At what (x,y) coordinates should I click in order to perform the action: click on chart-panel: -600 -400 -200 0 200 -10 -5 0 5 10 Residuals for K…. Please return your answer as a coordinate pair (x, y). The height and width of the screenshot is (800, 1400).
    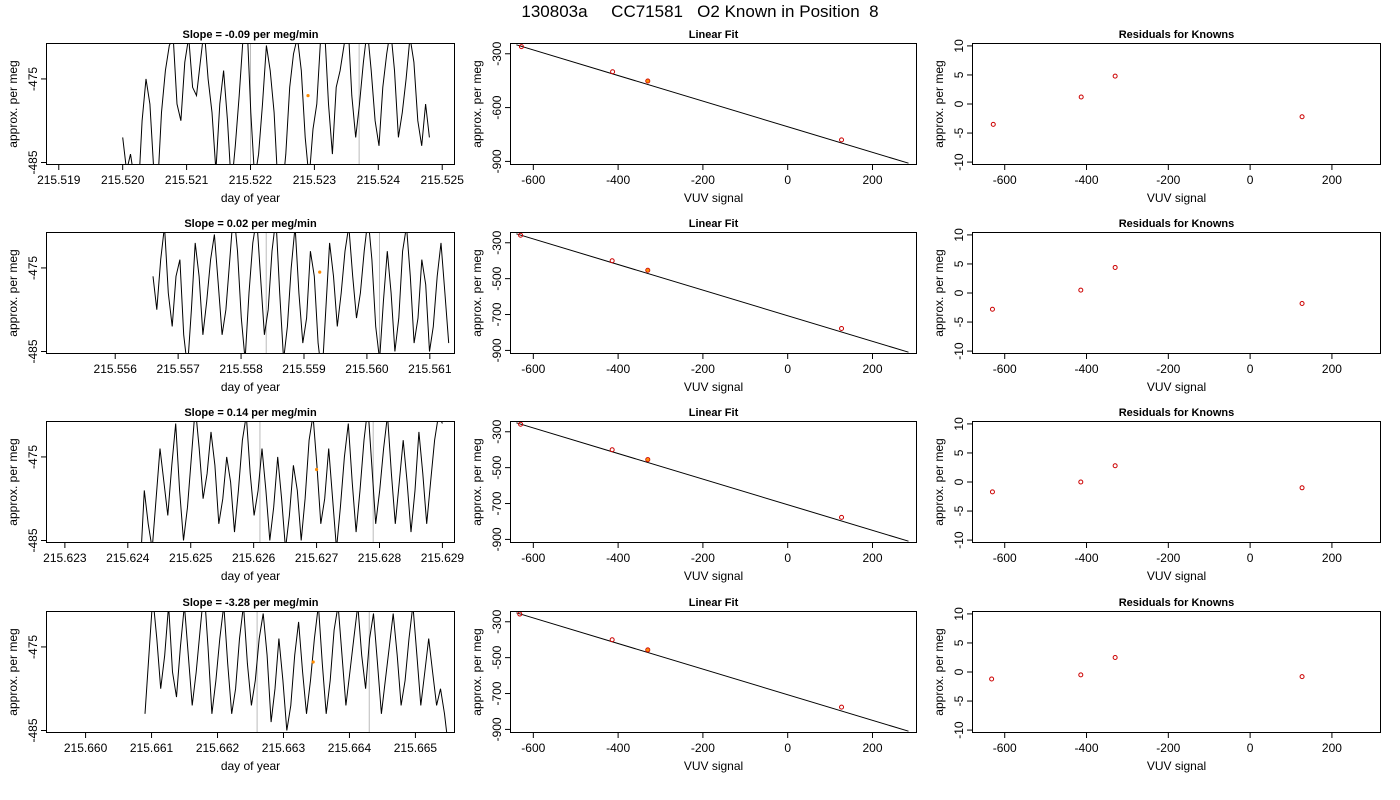
    Looking at the image, I should click on (1156, 685).